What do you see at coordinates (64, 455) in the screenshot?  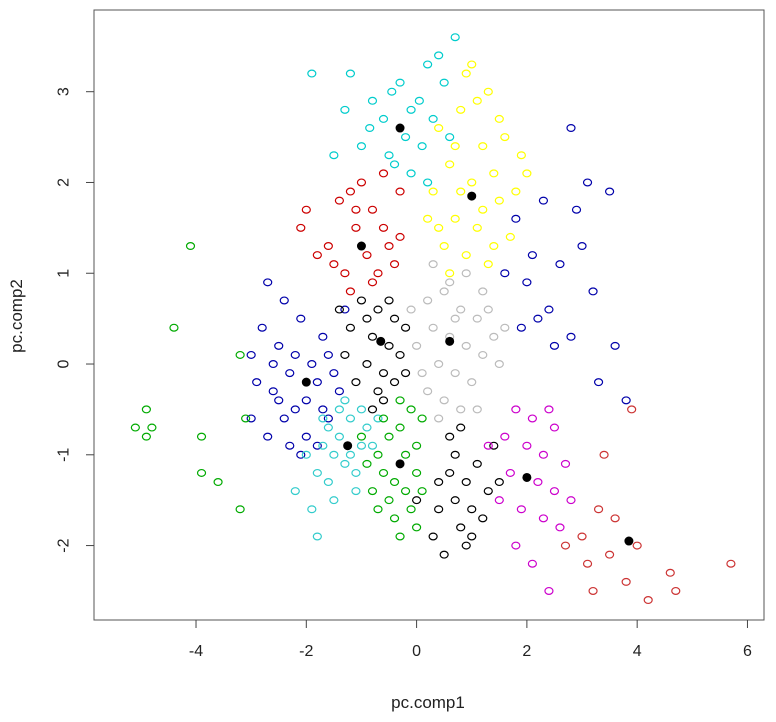 I see `y-tick-label: -1` at bounding box center [64, 455].